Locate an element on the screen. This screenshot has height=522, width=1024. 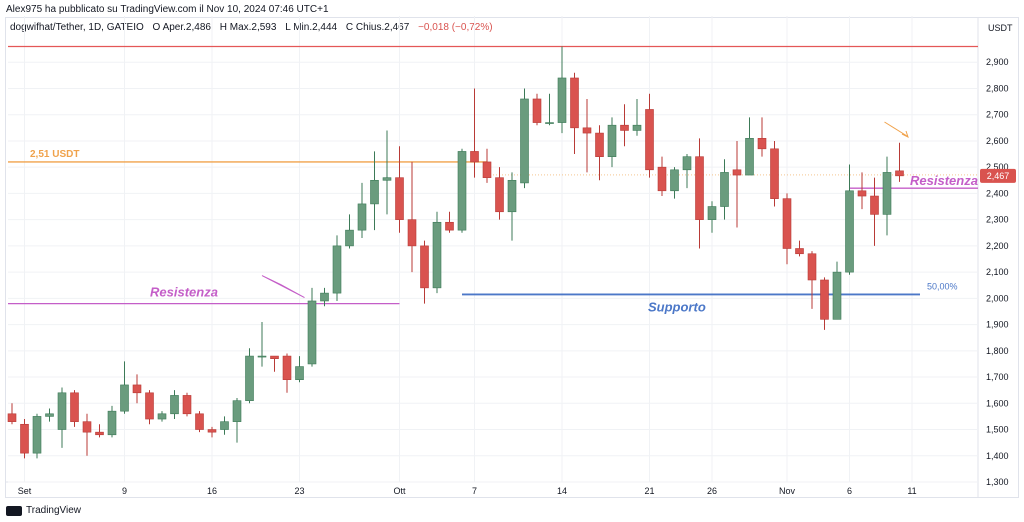
y-tick-label: 2,800 is located at coordinates (997, 88).